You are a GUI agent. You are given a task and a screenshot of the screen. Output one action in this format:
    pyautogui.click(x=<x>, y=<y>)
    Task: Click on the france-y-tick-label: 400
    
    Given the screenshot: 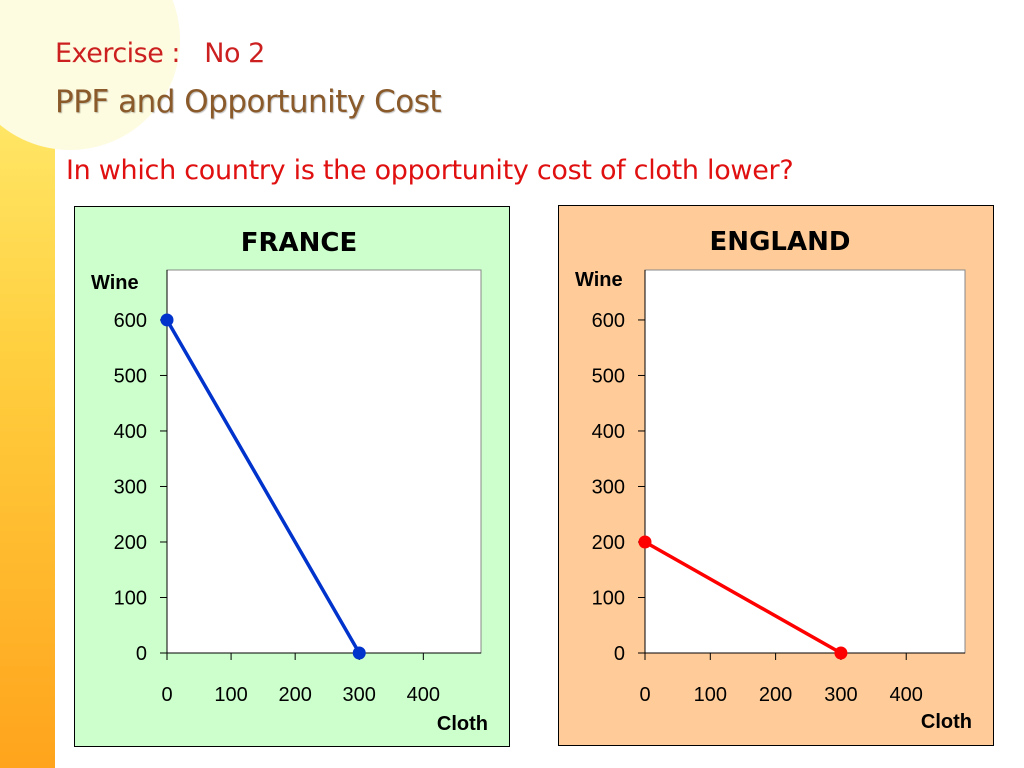 What is the action you would take?
    pyautogui.click(x=130, y=432)
    